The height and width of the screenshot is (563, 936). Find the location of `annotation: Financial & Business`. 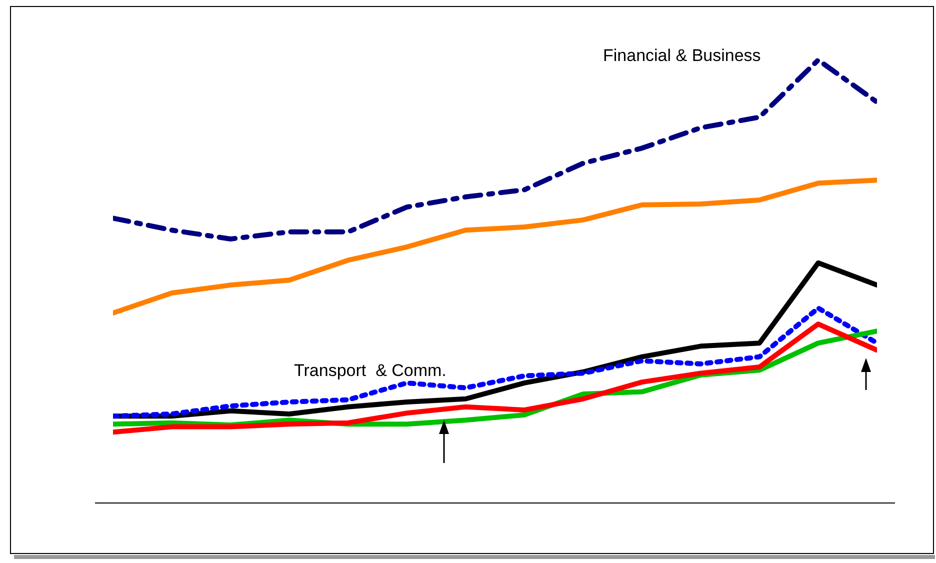

annotation: Financial & Business is located at coordinates (682, 56).